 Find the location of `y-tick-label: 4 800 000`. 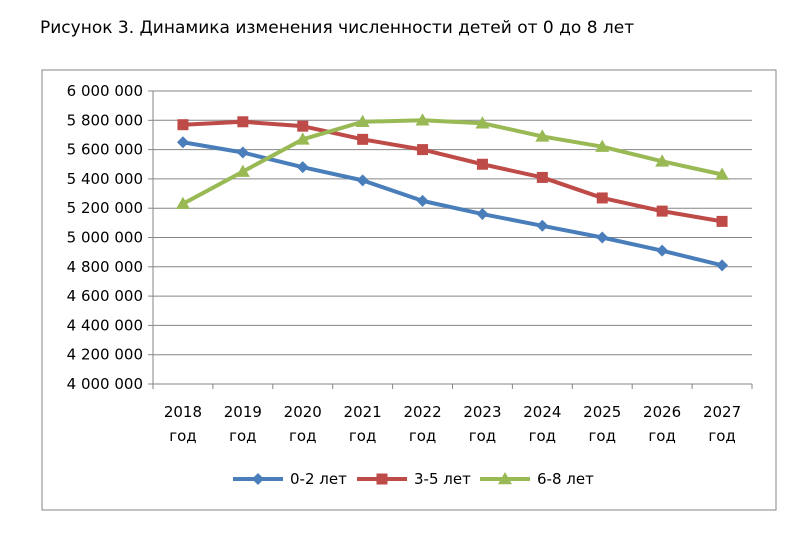

y-tick-label: 4 800 000 is located at coordinates (105, 267).